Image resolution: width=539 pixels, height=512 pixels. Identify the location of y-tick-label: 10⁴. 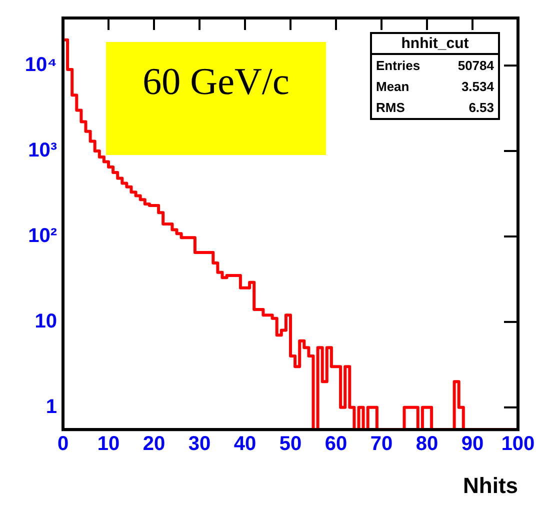
(40, 65).